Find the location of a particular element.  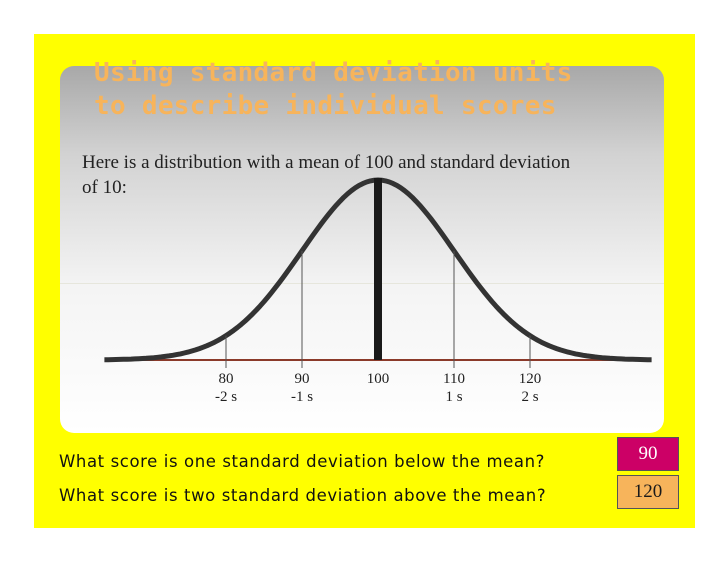

sd-label-120: 2 s is located at coordinates (529, 397).